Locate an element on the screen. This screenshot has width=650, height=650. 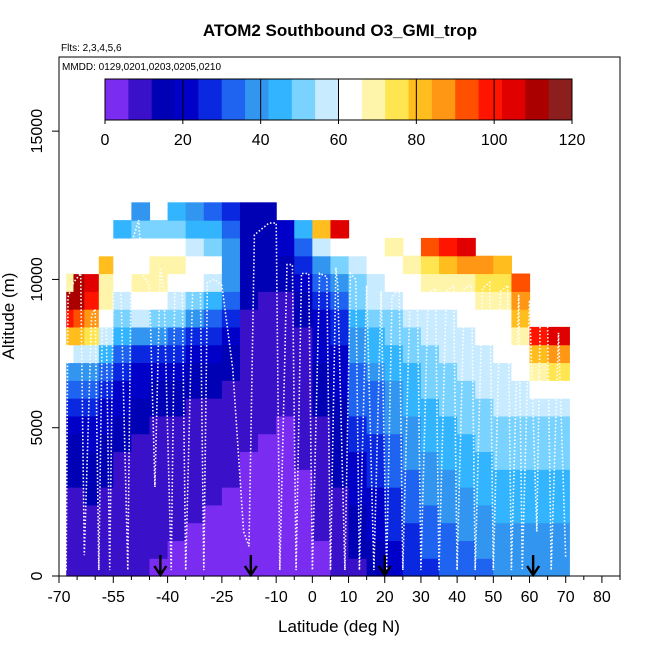
x-axis: -70 -55 -40 -25 -10 0 10 20 30 40 50 60 70 80 is located at coordinates (334, 591).